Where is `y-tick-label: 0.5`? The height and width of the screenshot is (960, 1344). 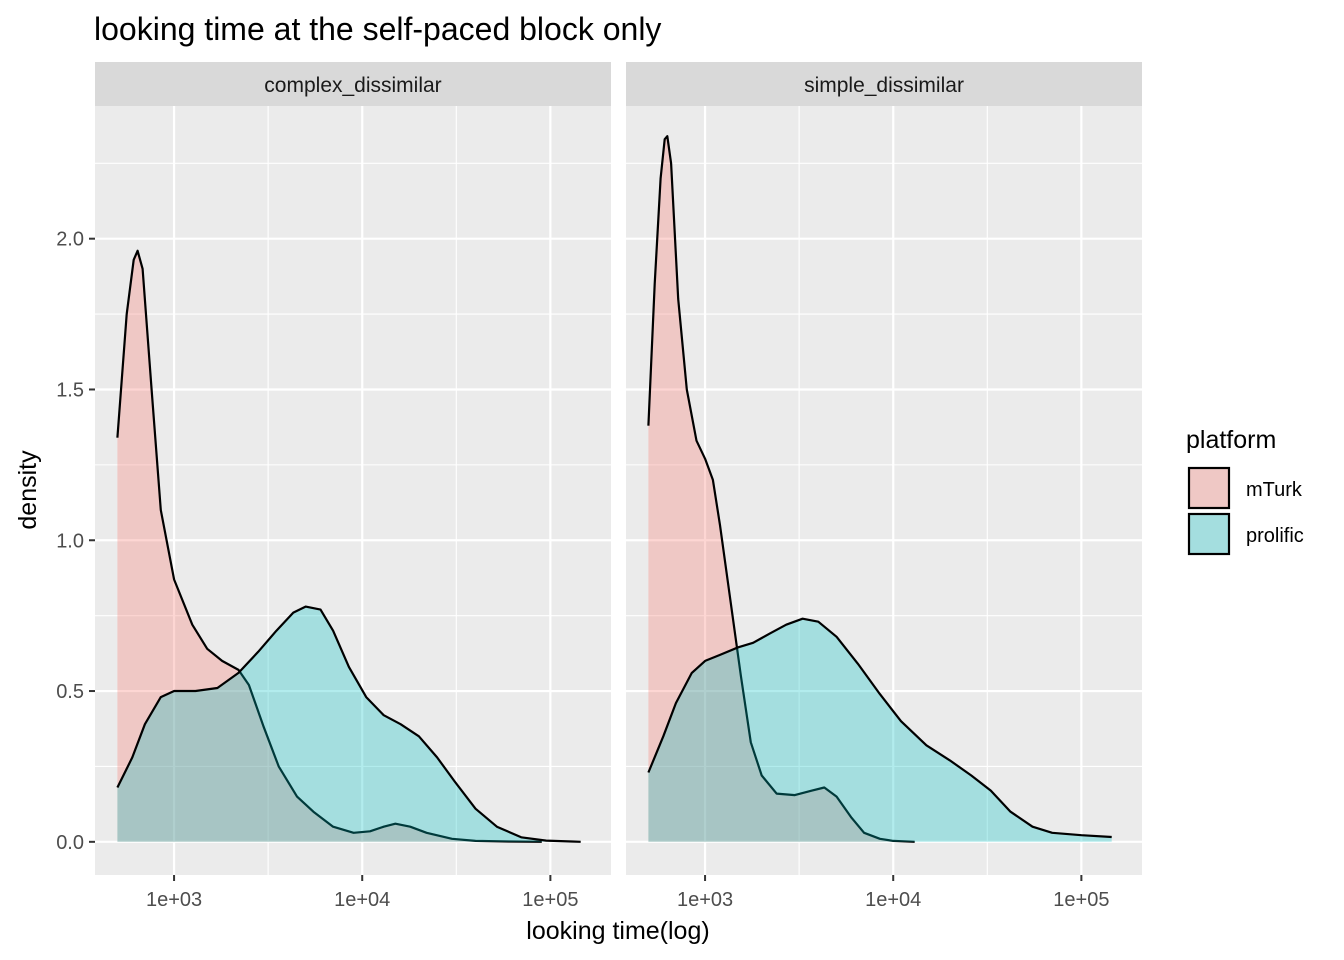 y-tick-label: 0.5 is located at coordinates (70, 692).